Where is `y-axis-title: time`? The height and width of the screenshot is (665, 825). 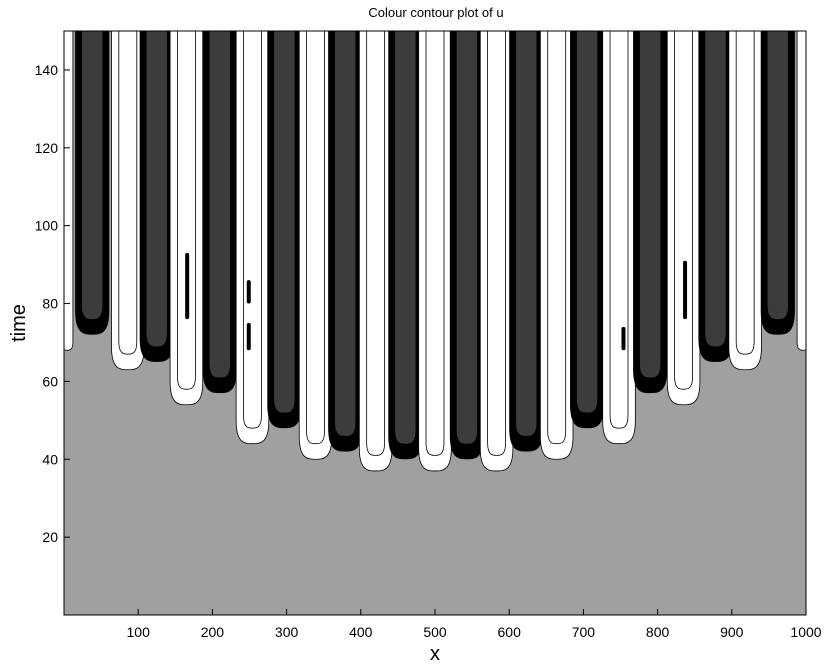 y-axis-title: time is located at coordinates (19, 323).